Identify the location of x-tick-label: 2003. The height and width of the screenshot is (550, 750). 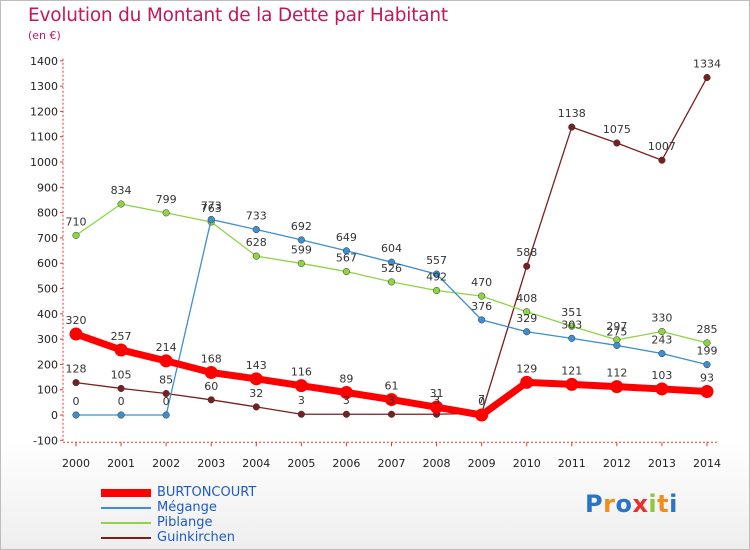
(211, 463).